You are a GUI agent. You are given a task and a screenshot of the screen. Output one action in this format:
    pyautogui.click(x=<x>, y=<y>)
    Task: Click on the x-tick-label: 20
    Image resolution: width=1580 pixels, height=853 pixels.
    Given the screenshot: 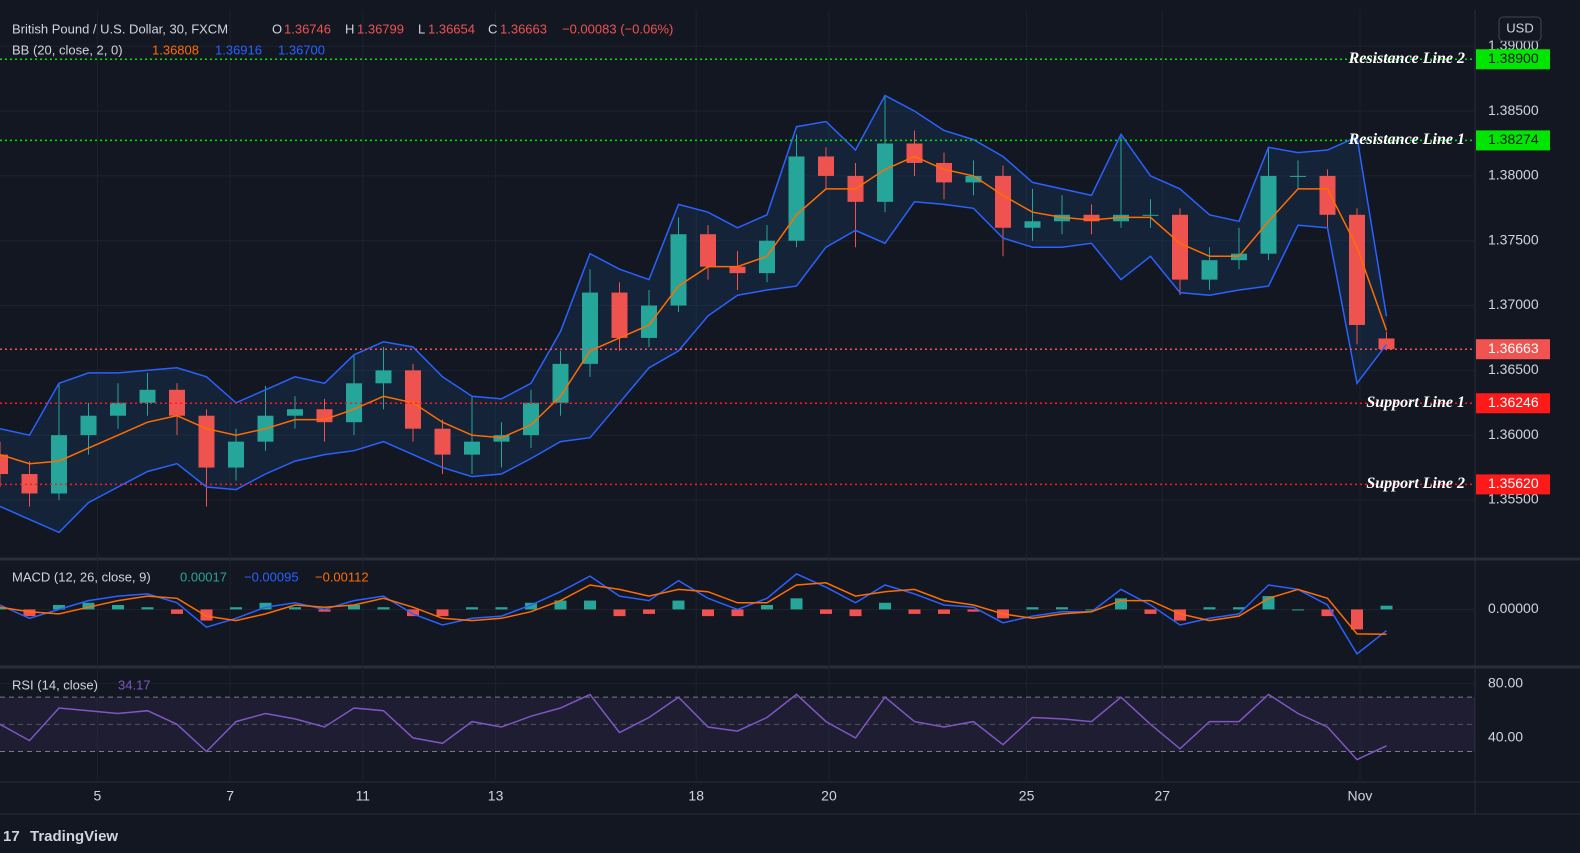 What is the action you would take?
    pyautogui.click(x=829, y=796)
    